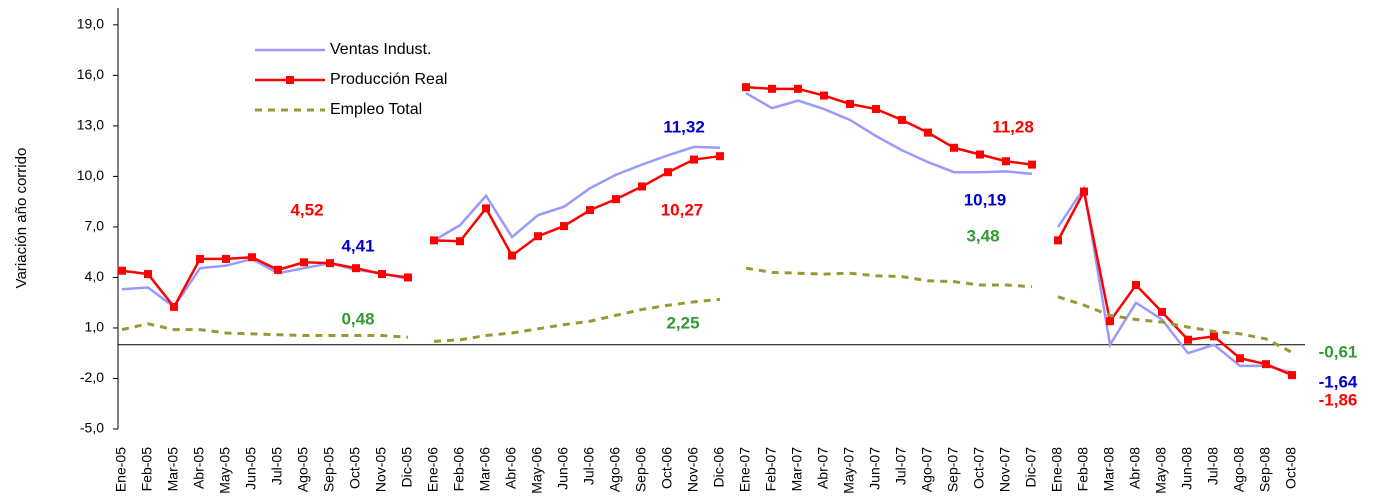  I want to click on x-tick-label: Ago-08, so click(1239, 469).